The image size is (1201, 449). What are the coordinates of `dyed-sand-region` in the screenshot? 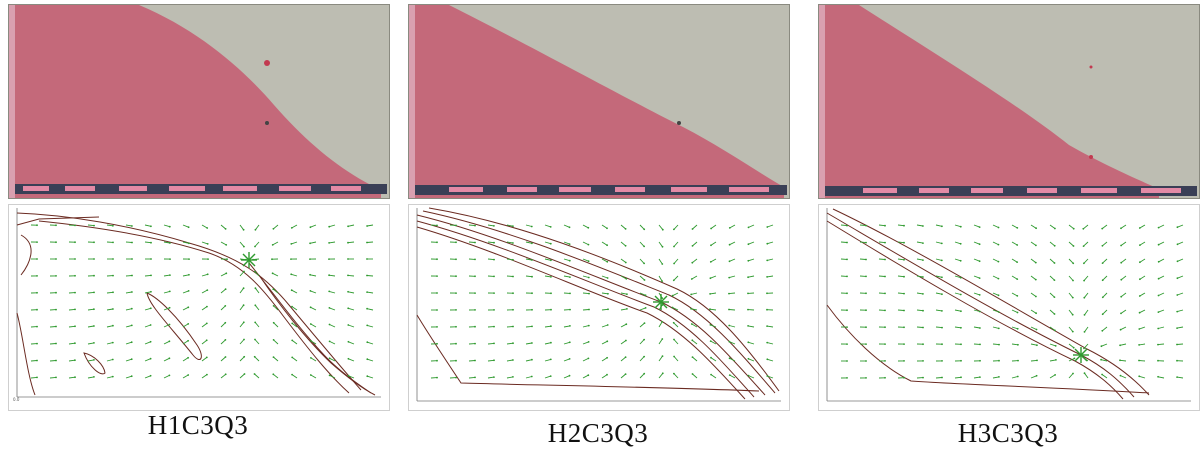 It's located at (989, 101).